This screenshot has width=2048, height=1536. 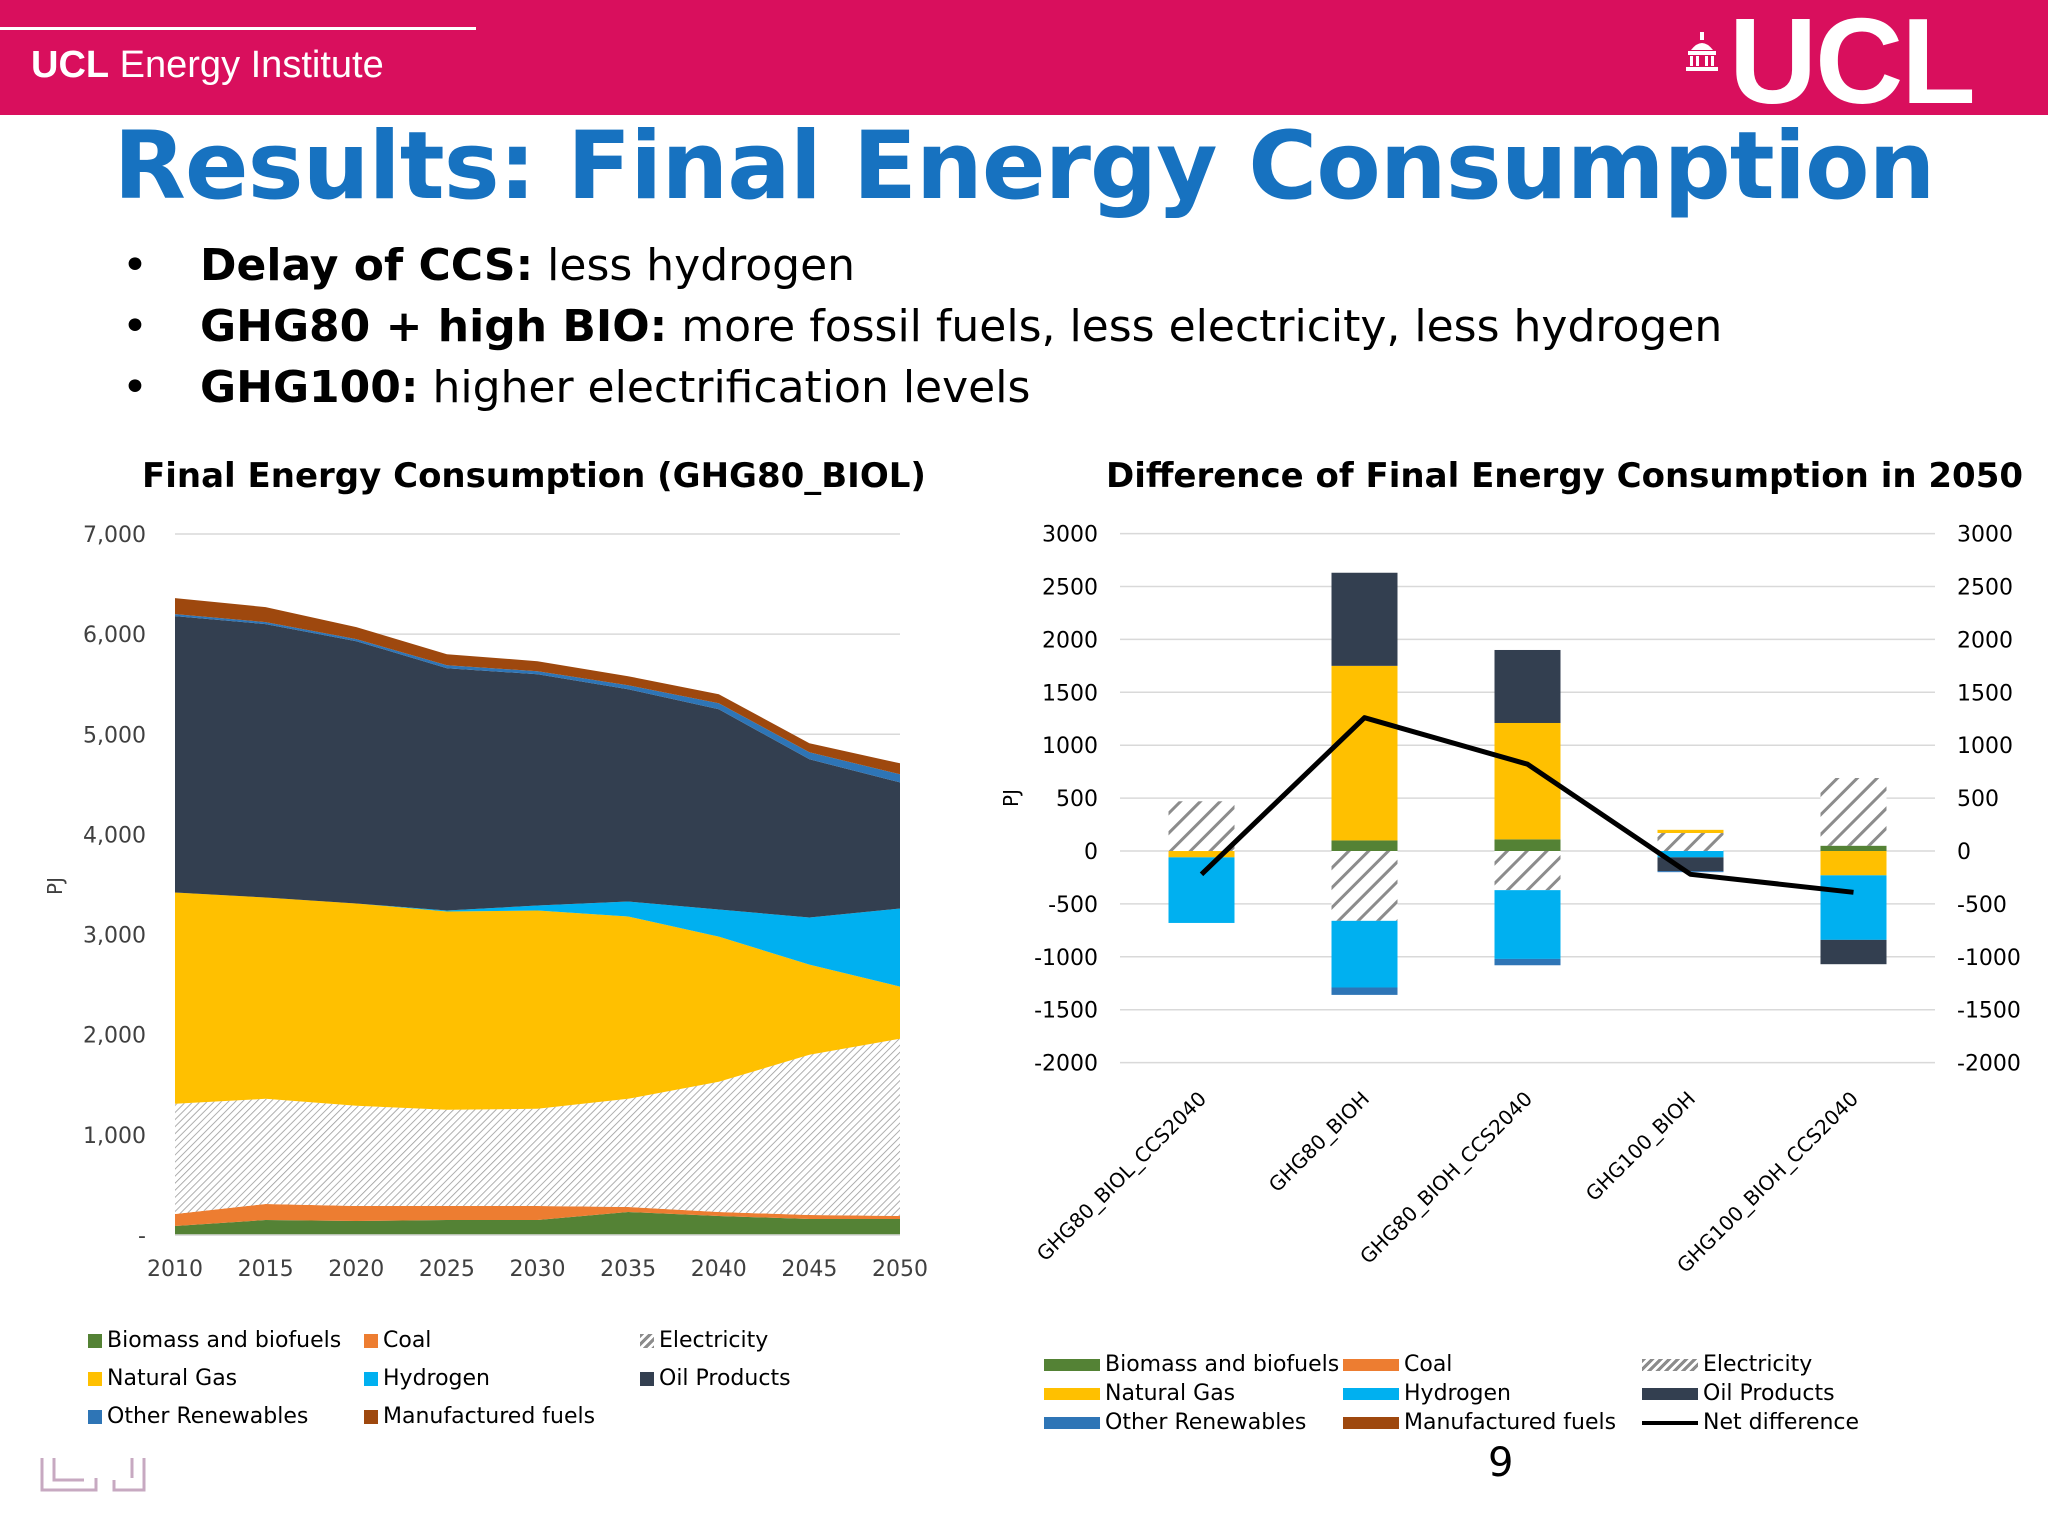 I want to click on area-xtick-label: 2025, so click(x=447, y=1269).